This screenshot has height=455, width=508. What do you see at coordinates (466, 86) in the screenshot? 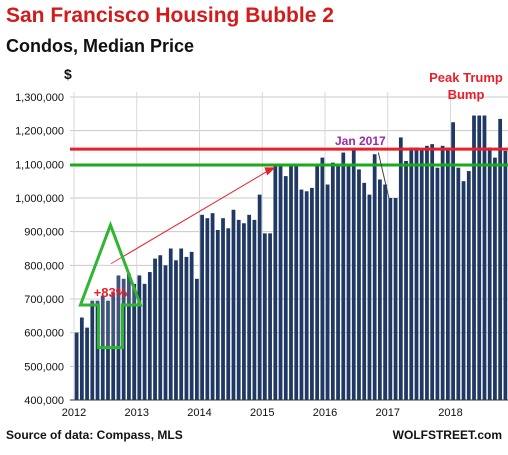
I see `peak-trump-bump-annotation: Peak Trump Bump` at bounding box center [466, 86].